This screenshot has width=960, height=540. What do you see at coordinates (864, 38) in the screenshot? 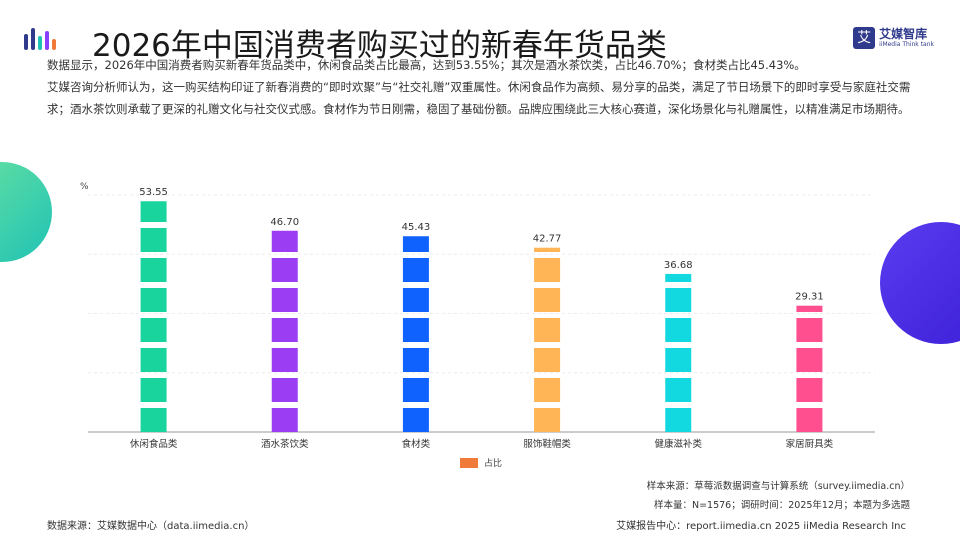
I see `brand-icon: 艾` at bounding box center [864, 38].